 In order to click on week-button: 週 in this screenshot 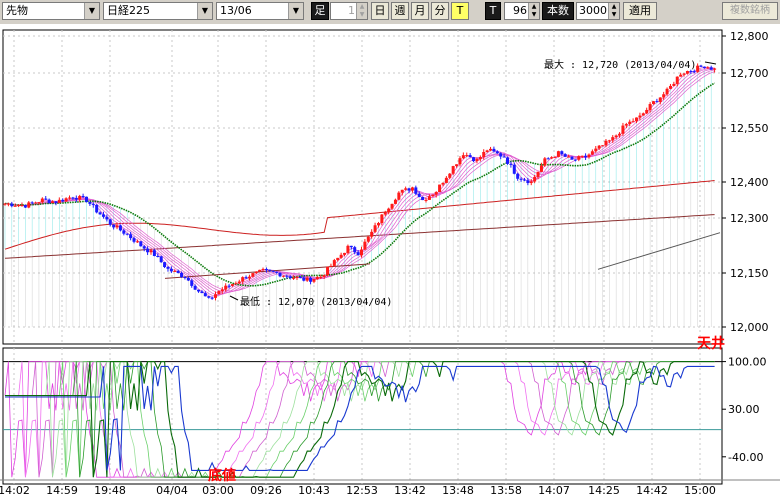, I will do `click(400, 11)`.